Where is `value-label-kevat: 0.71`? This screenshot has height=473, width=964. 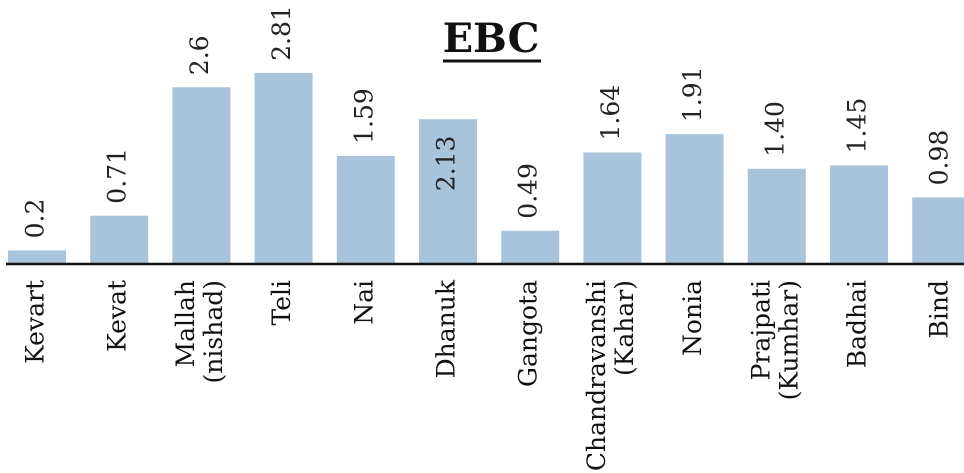
value-label-kevat: 0.71 is located at coordinates (117, 176).